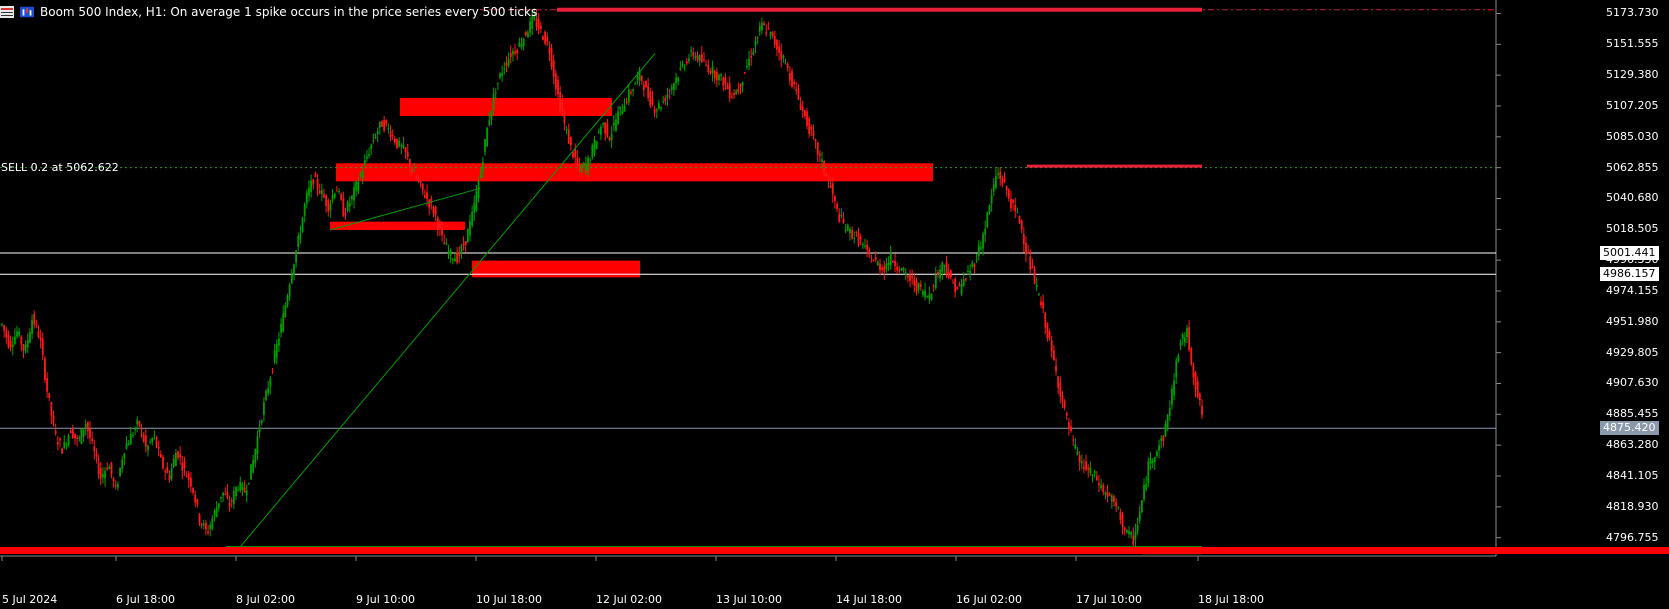 Image resolution: width=1669 pixels, height=609 pixels. What do you see at coordinates (1632, 537) in the screenshot?
I see `price-tick-label: 4796.755` at bounding box center [1632, 537].